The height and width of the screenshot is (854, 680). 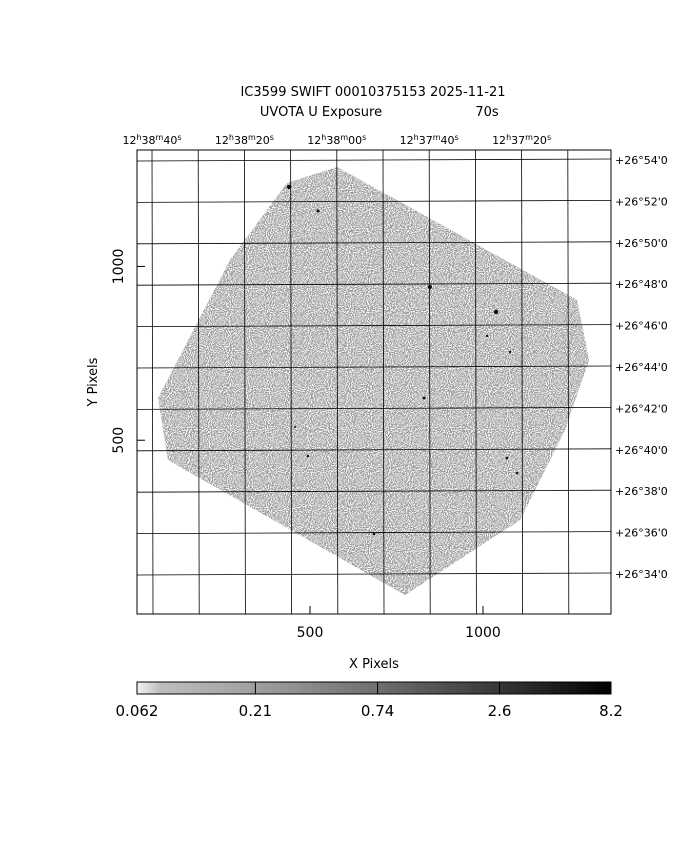 What do you see at coordinates (402, 360) in the screenshot?
I see `sources` at bounding box center [402, 360].